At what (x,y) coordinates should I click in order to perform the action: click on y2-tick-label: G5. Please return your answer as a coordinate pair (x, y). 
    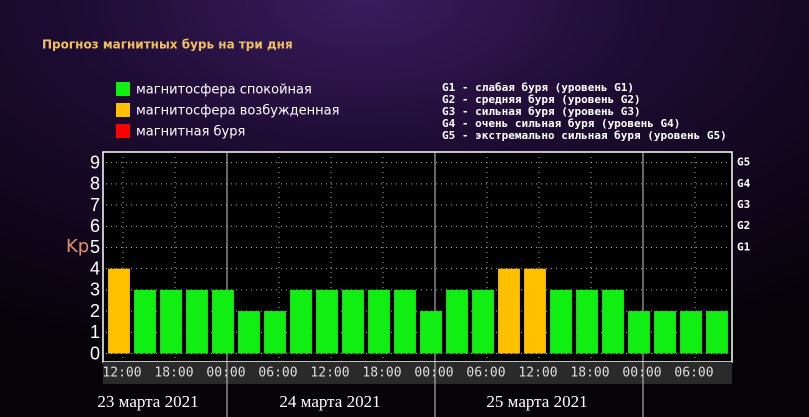
    Looking at the image, I should click on (743, 162).